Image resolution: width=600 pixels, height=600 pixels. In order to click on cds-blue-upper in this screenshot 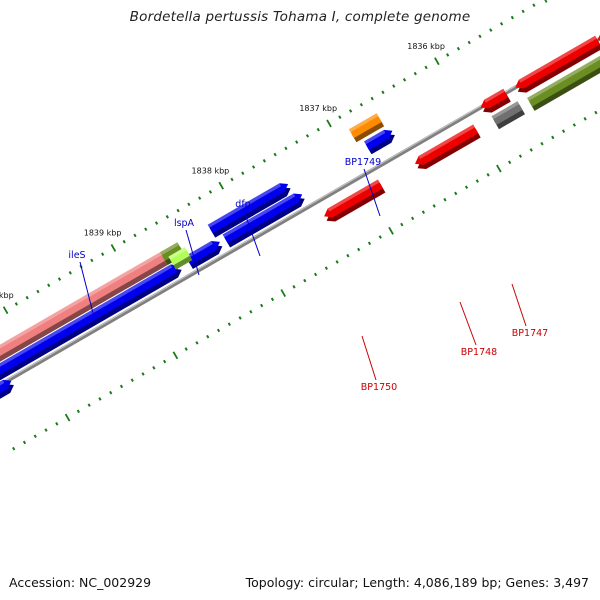, I will do `click(249, 210)`.